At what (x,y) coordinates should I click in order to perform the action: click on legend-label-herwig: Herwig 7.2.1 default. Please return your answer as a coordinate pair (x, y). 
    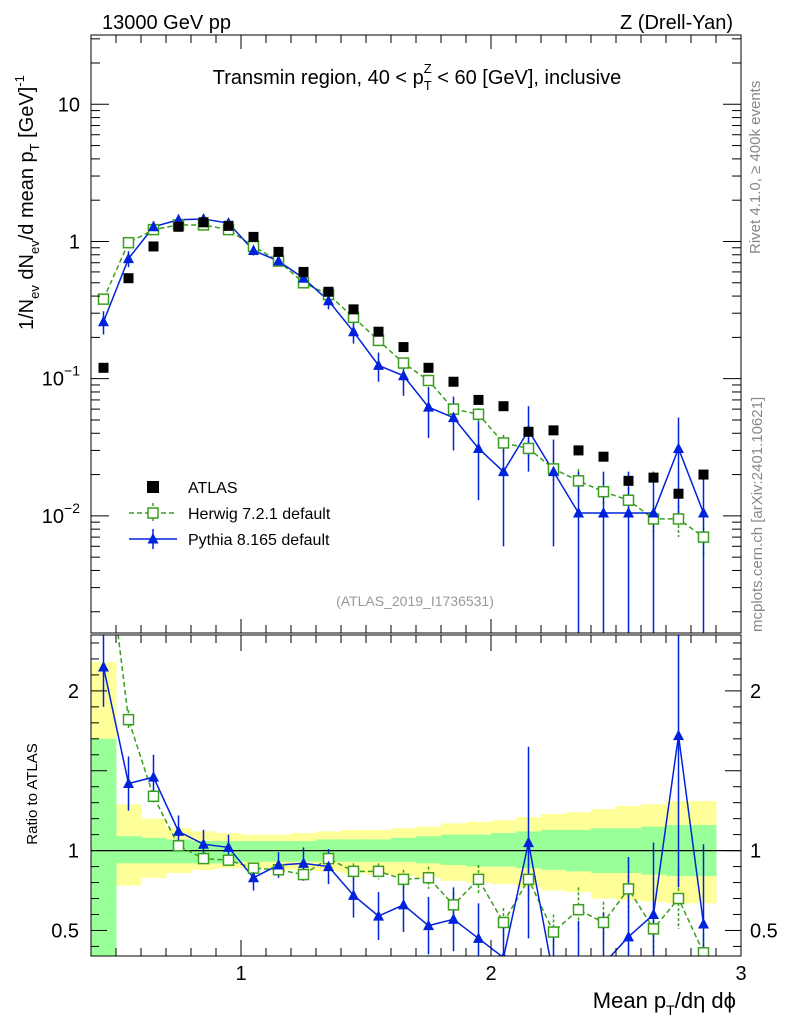
    Looking at the image, I should click on (259, 514).